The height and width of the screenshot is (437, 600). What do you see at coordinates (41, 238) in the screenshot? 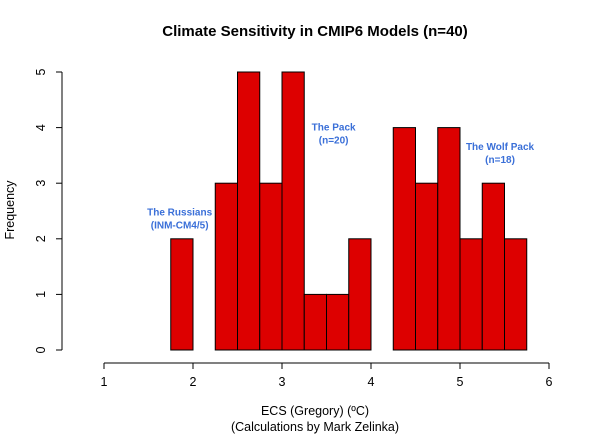
I see `y-tick-label: 2` at bounding box center [41, 238].